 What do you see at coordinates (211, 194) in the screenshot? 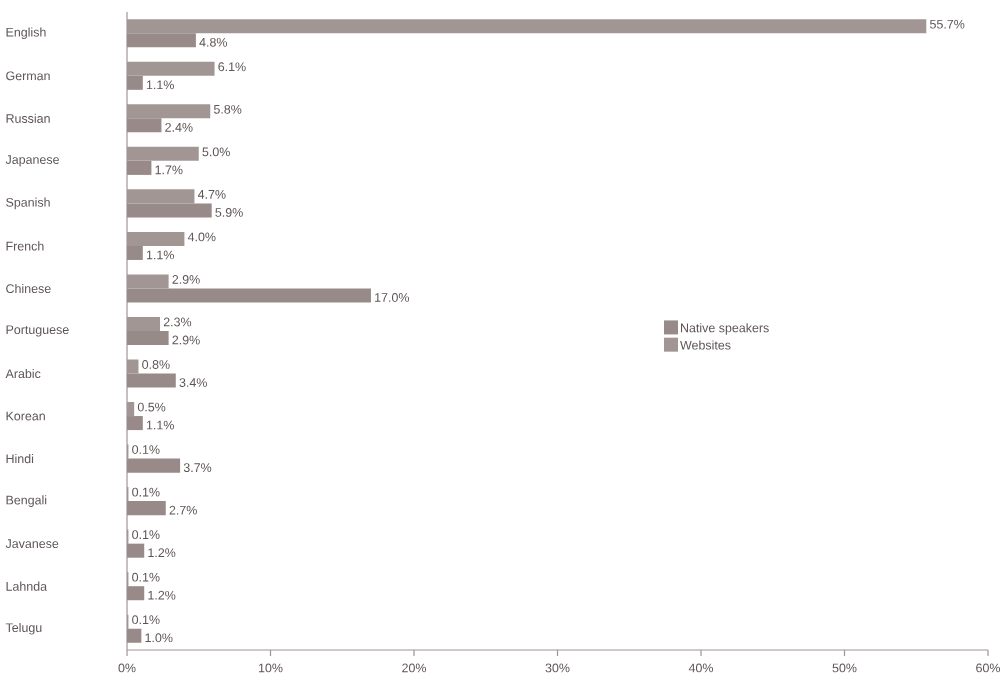
I see `data-label: 4.7%` at bounding box center [211, 194].